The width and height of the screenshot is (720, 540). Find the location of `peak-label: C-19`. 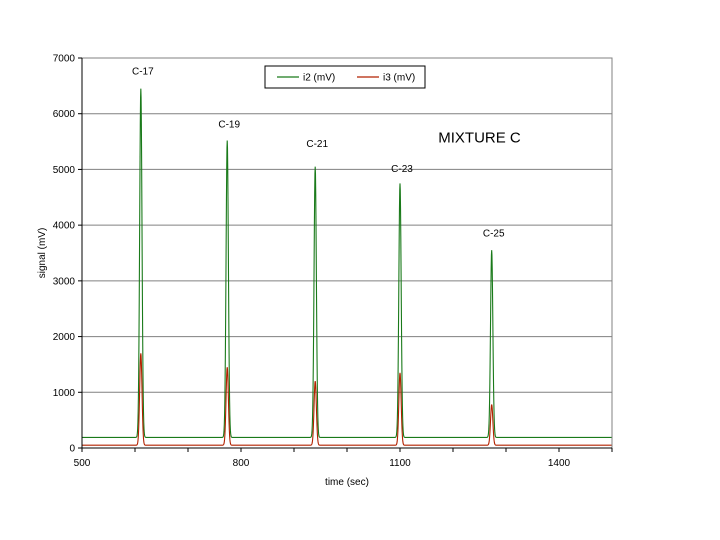

peak-label: C-19 is located at coordinates (229, 125).